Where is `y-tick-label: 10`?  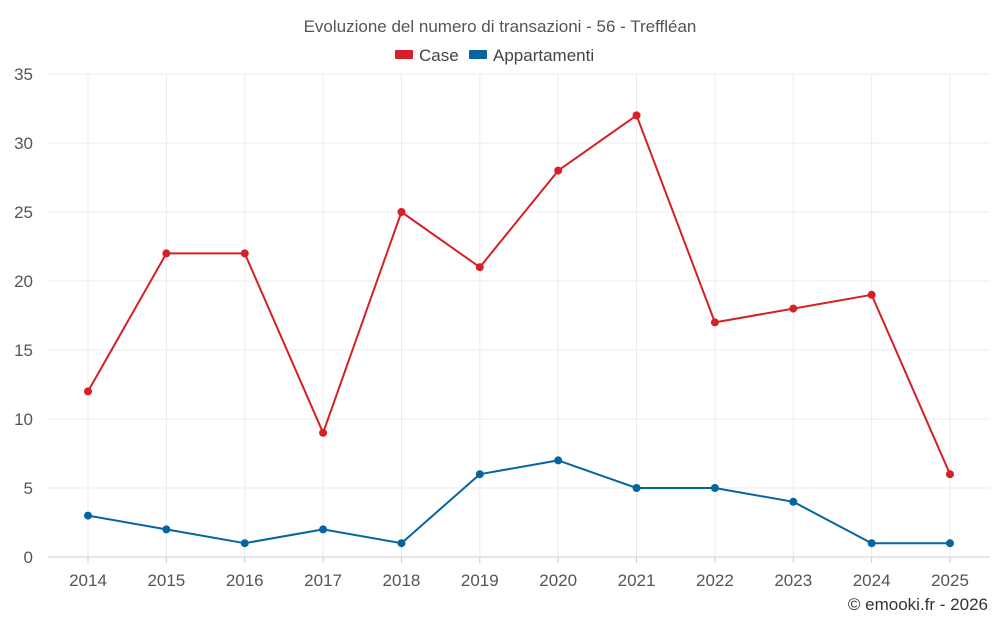
y-tick-label: 10 is located at coordinates (23, 419).